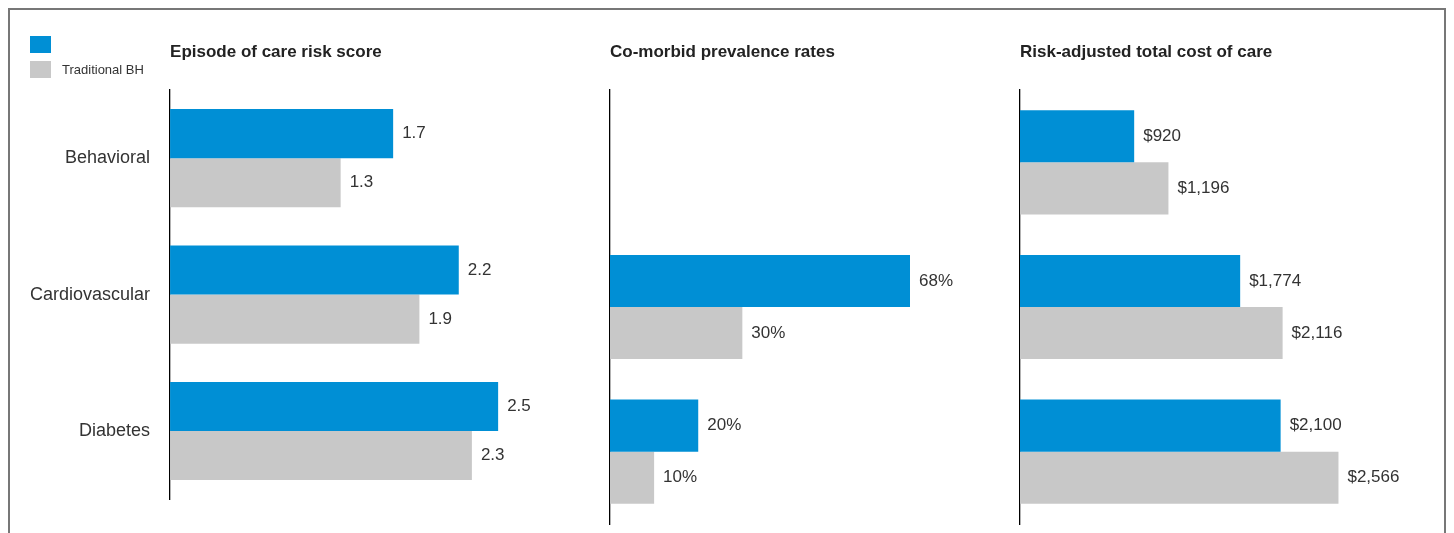 The image size is (1454, 533). What do you see at coordinates (722, 51) in the screenshot?
I see `chart-title: Co-morbid prevalence rates` at bounding box center [722, 51].